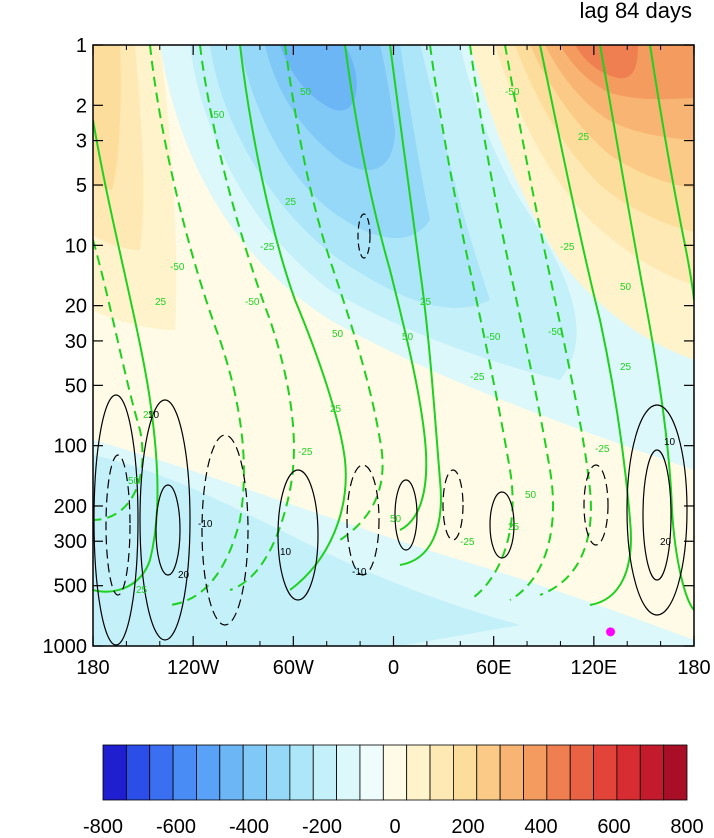 The width and height of the screenshot is (714, 838). I want to click on y-tick-label: 2, so click(81, 106).